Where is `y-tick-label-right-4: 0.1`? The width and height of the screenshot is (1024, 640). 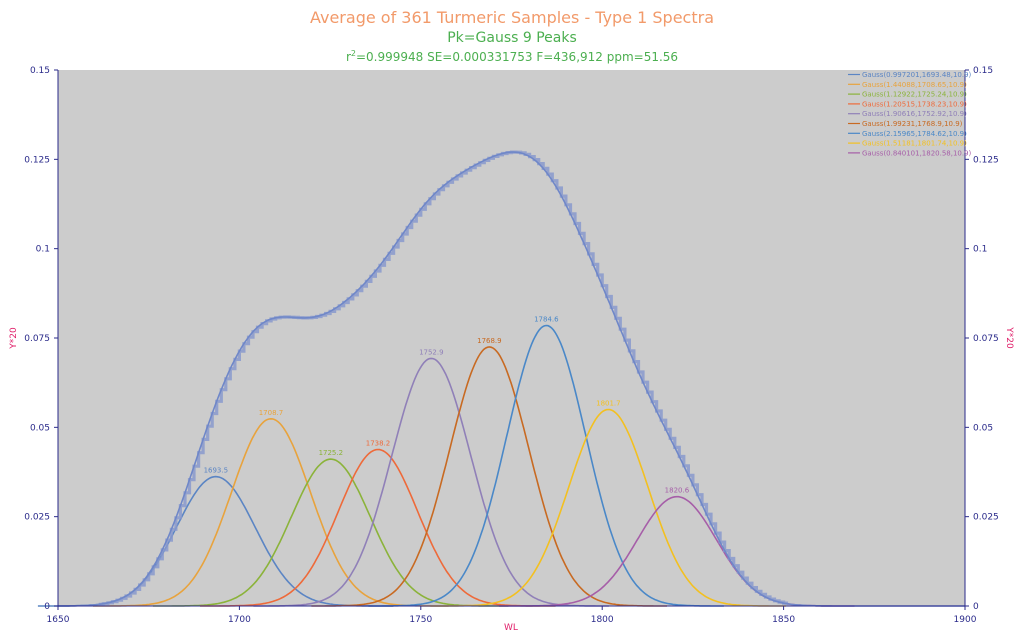
y-tick-label-right-4: 0.1 is located at coordinates (980, 250).